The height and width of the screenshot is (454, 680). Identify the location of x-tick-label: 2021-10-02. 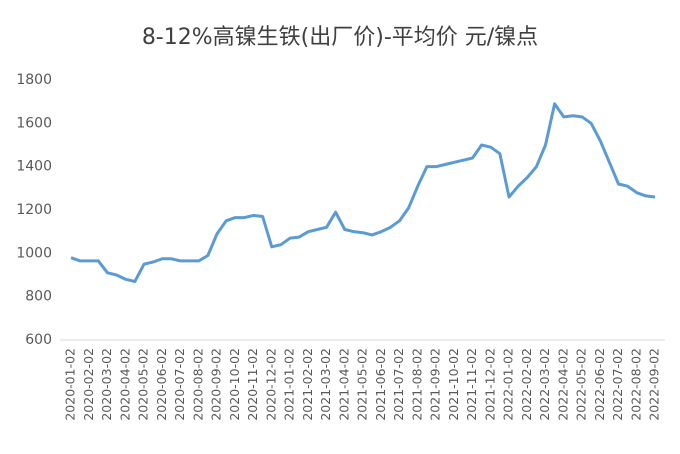
(453, 384).